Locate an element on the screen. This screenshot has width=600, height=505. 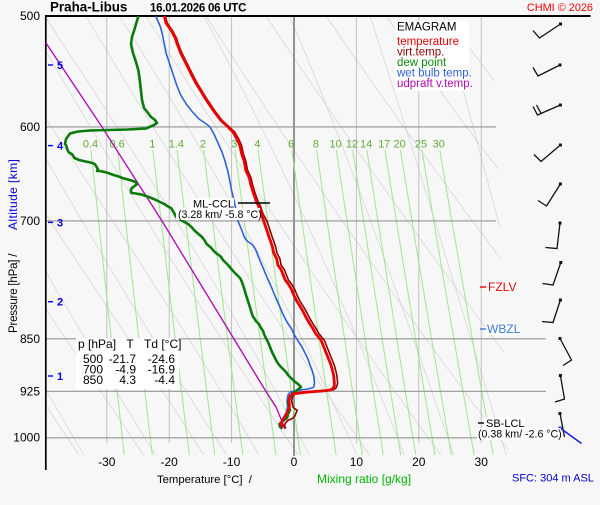
svg-text: virt.temp. is located at coordinates (420, 53).